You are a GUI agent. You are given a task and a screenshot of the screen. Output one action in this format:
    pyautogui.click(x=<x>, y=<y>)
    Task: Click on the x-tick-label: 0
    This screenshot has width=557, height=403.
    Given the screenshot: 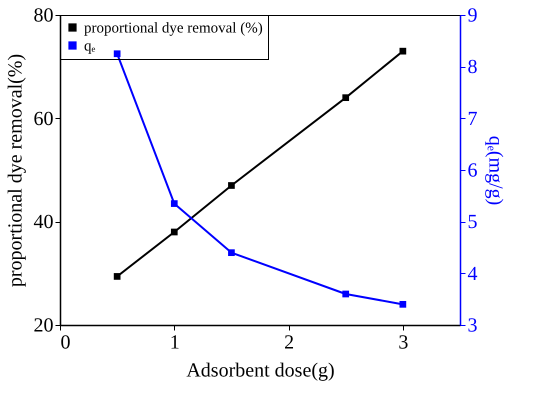 What is the action you would take?
    pyautogui.click(x=65, y=343)
    